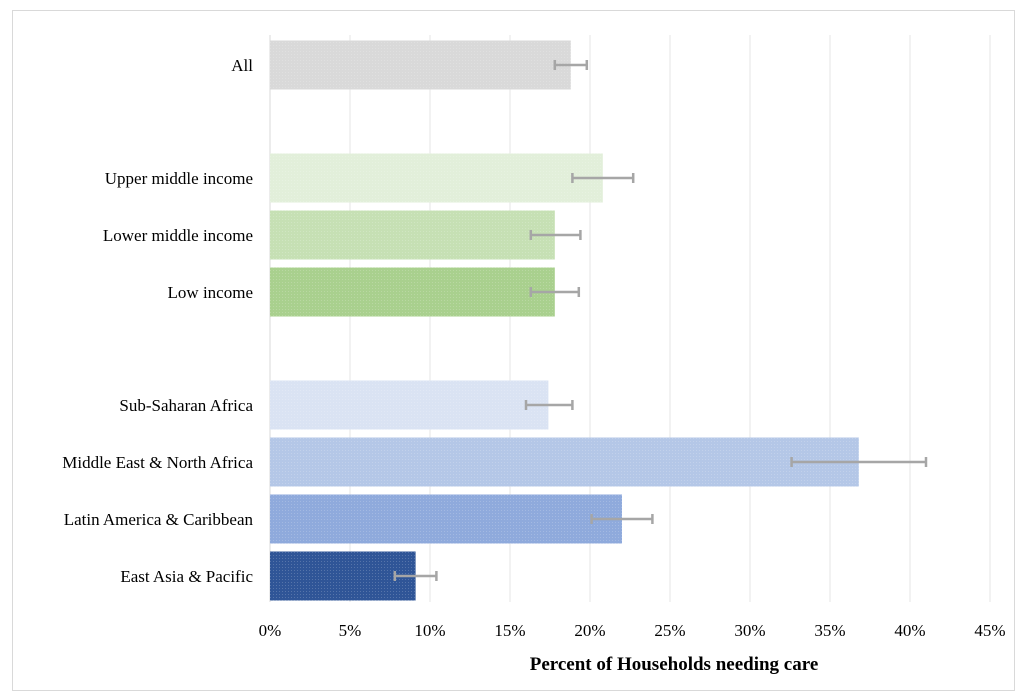 This screenshot has width=1017, height=693. What do you see at coordinates (509, 630) in the screenshot?
I see `x-tick-label: 15%` at bounding box center [509, 630].